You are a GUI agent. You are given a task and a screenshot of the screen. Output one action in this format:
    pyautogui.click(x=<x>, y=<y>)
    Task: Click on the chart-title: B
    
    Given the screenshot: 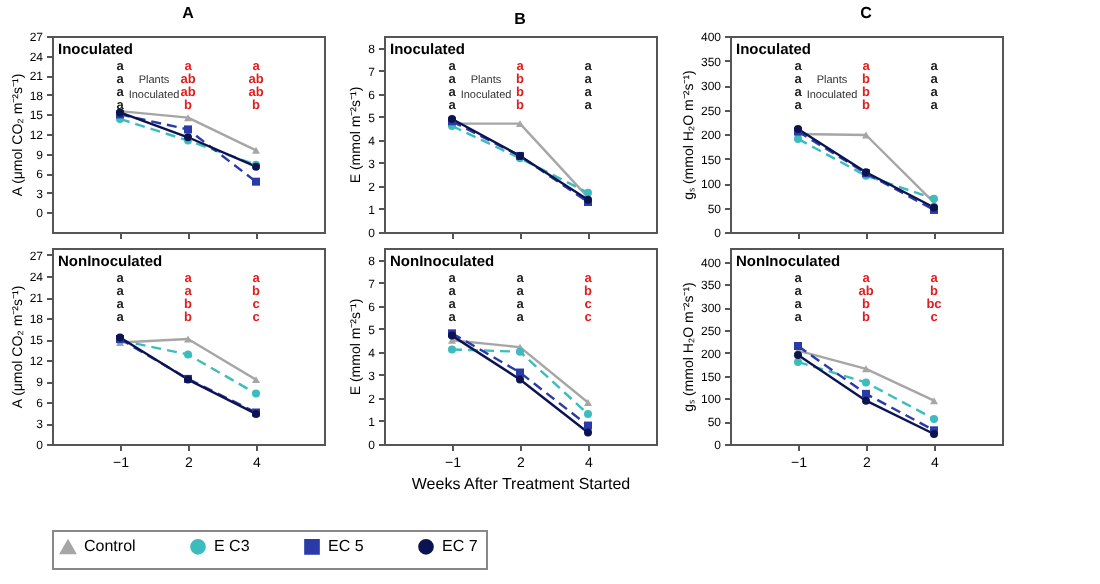 What is the action you would take?
    pyautogui.click(x=520, y=19)
    